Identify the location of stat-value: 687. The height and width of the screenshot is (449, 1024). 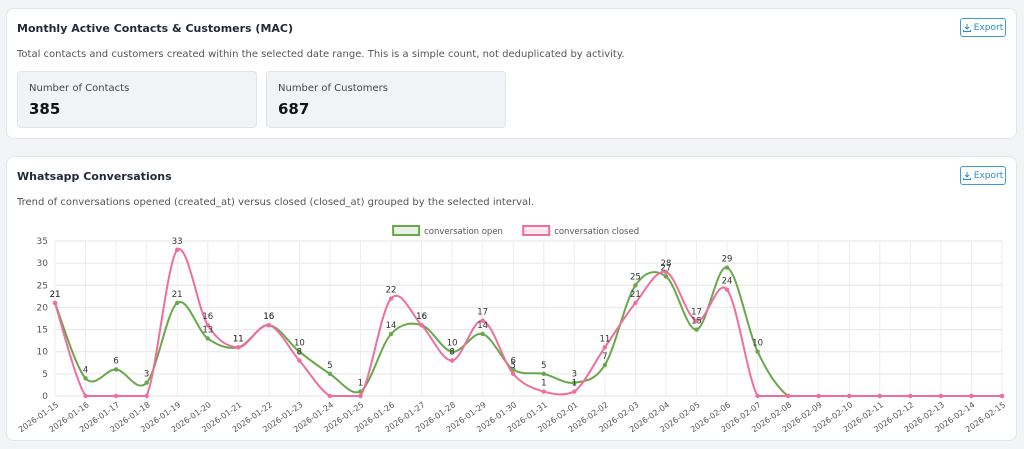
(294, 109).